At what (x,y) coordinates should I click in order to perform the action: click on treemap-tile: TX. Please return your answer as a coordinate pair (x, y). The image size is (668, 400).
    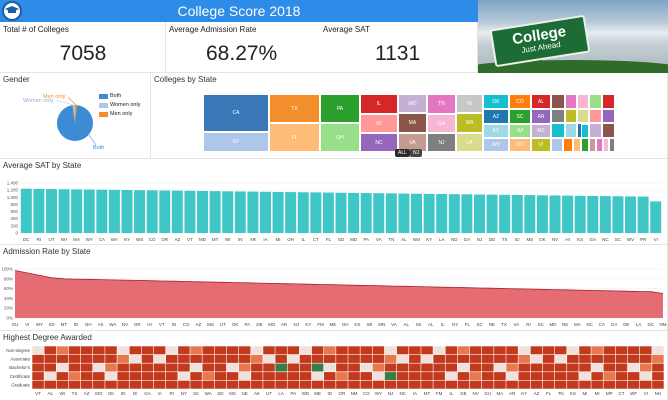
    Looking at the image, I should click on (294, 108).